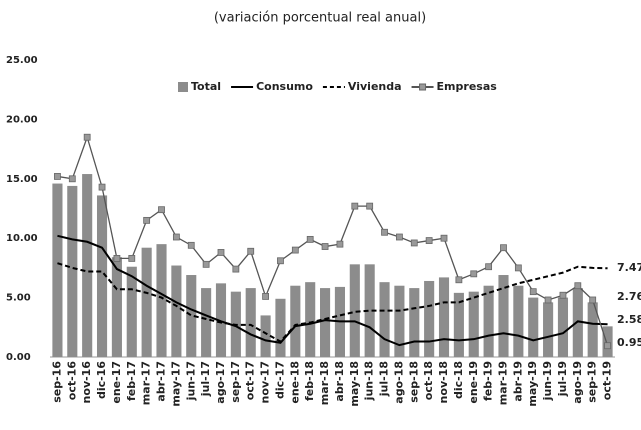  Describe the element at coordinates (443, 382) in the screenshot. I see `x-tick-label: nov-18` at that location.